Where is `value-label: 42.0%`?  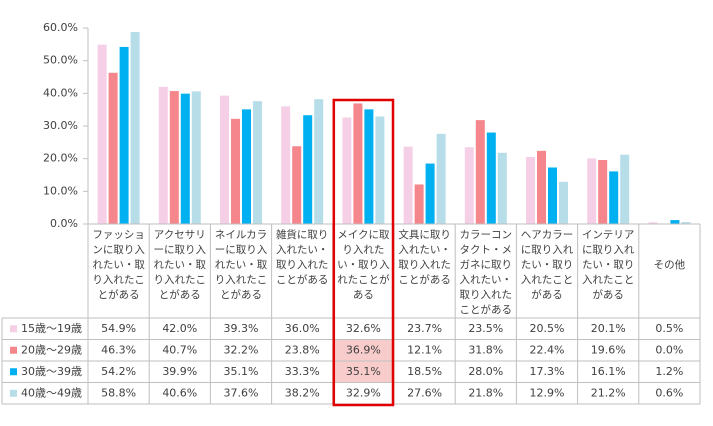
value-label: 42.0% is located at coordinates (179, 328).